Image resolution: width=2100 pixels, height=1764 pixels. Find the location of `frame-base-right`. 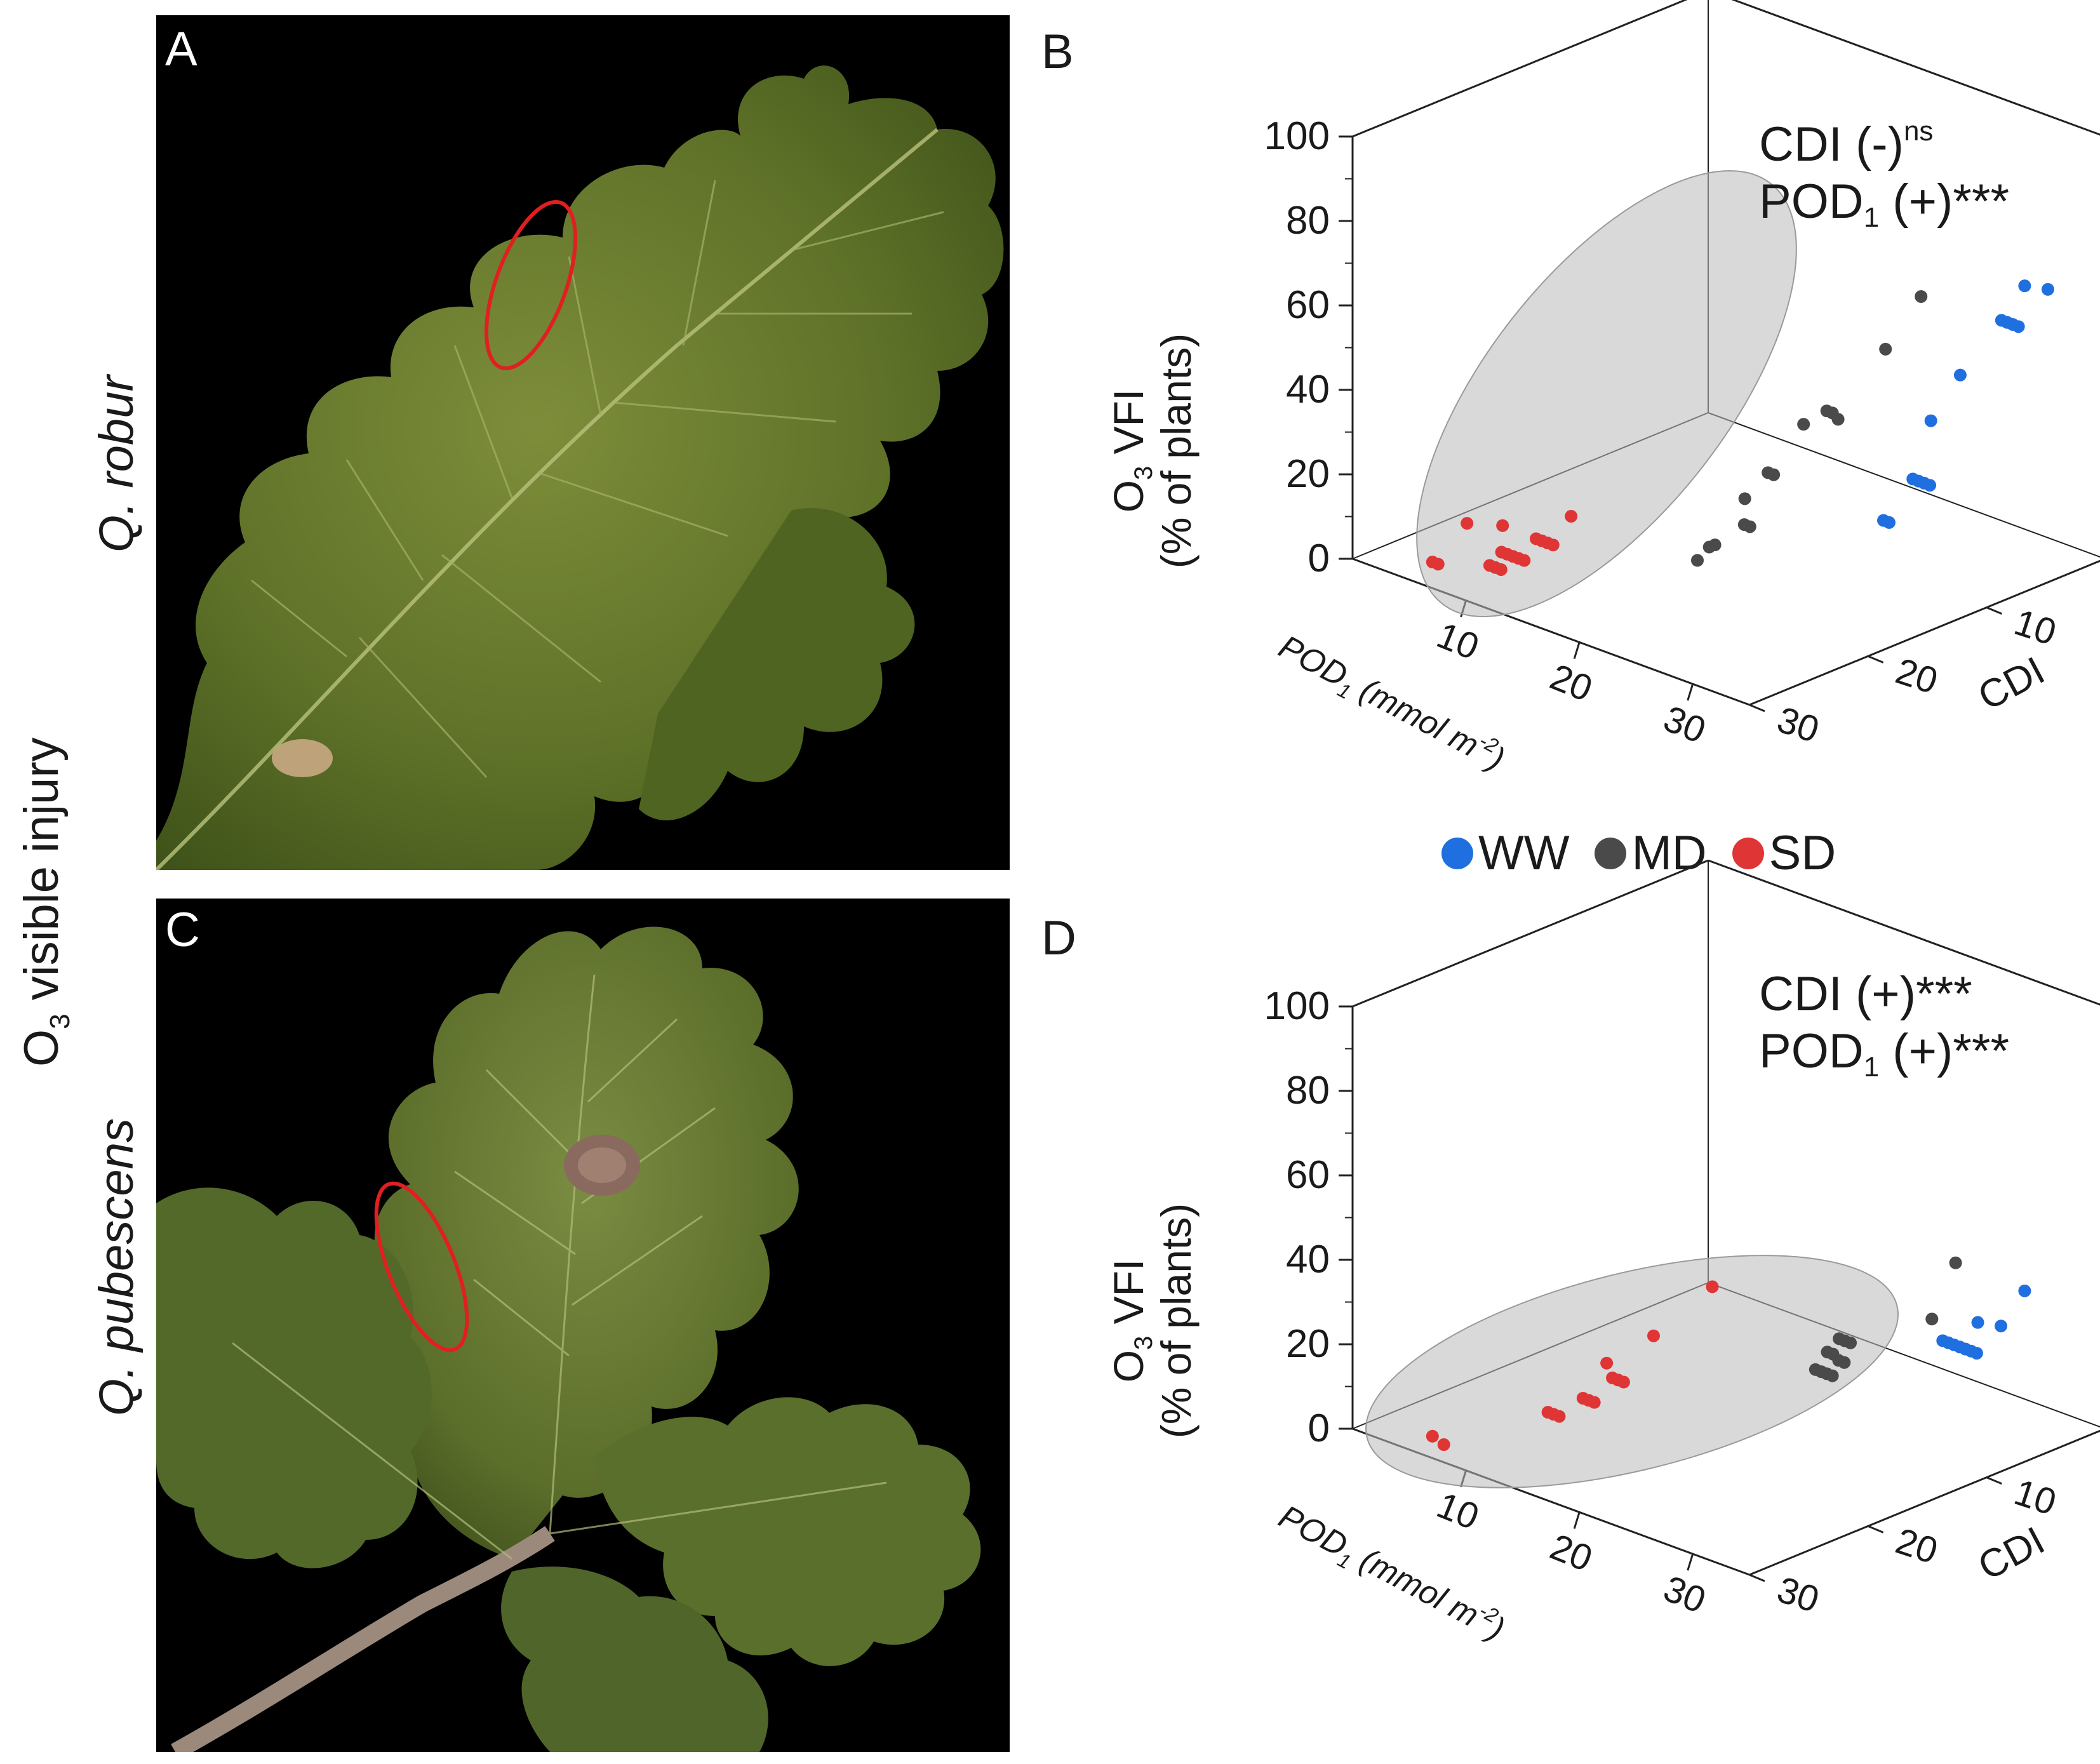

frame-base-right is located at coordinates (1904, 485).